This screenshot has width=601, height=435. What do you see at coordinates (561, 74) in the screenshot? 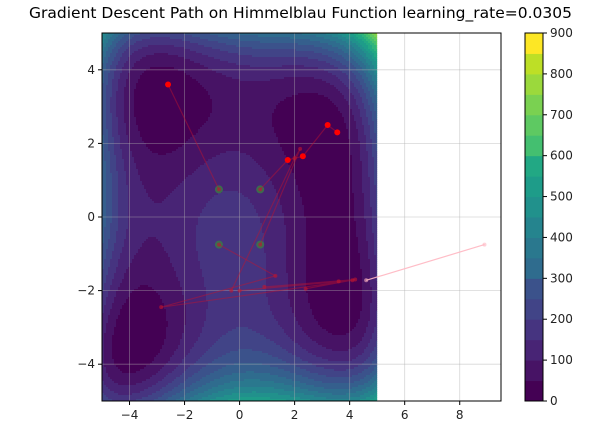
I see `svg-text: 800` at bounding box center [561, 74].